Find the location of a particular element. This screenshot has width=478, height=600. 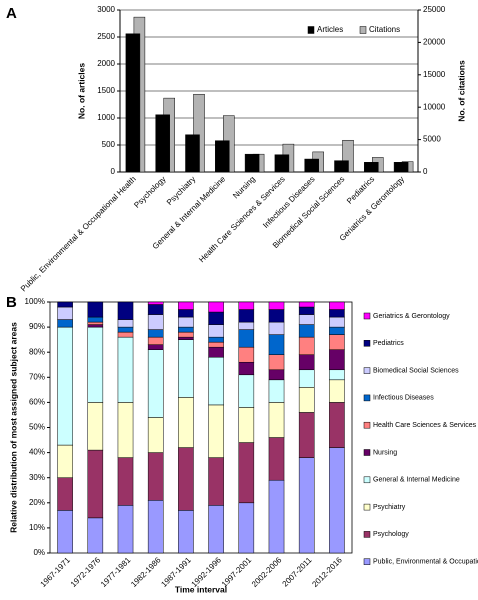

legend-label: Citations is located at coordinates (384, 29).